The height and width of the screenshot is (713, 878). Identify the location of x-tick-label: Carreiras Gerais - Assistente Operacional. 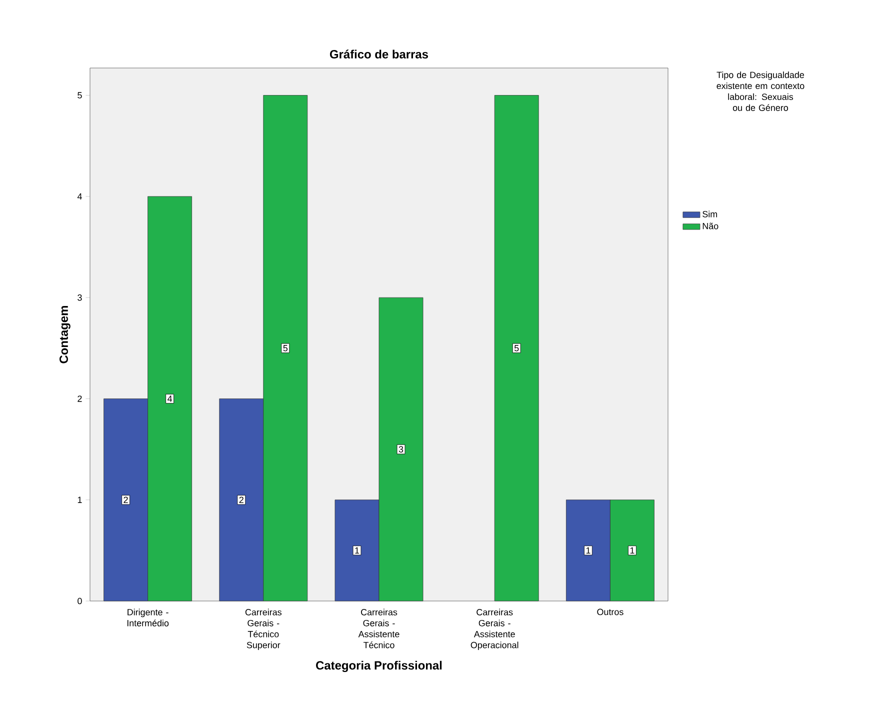
(494, 629).